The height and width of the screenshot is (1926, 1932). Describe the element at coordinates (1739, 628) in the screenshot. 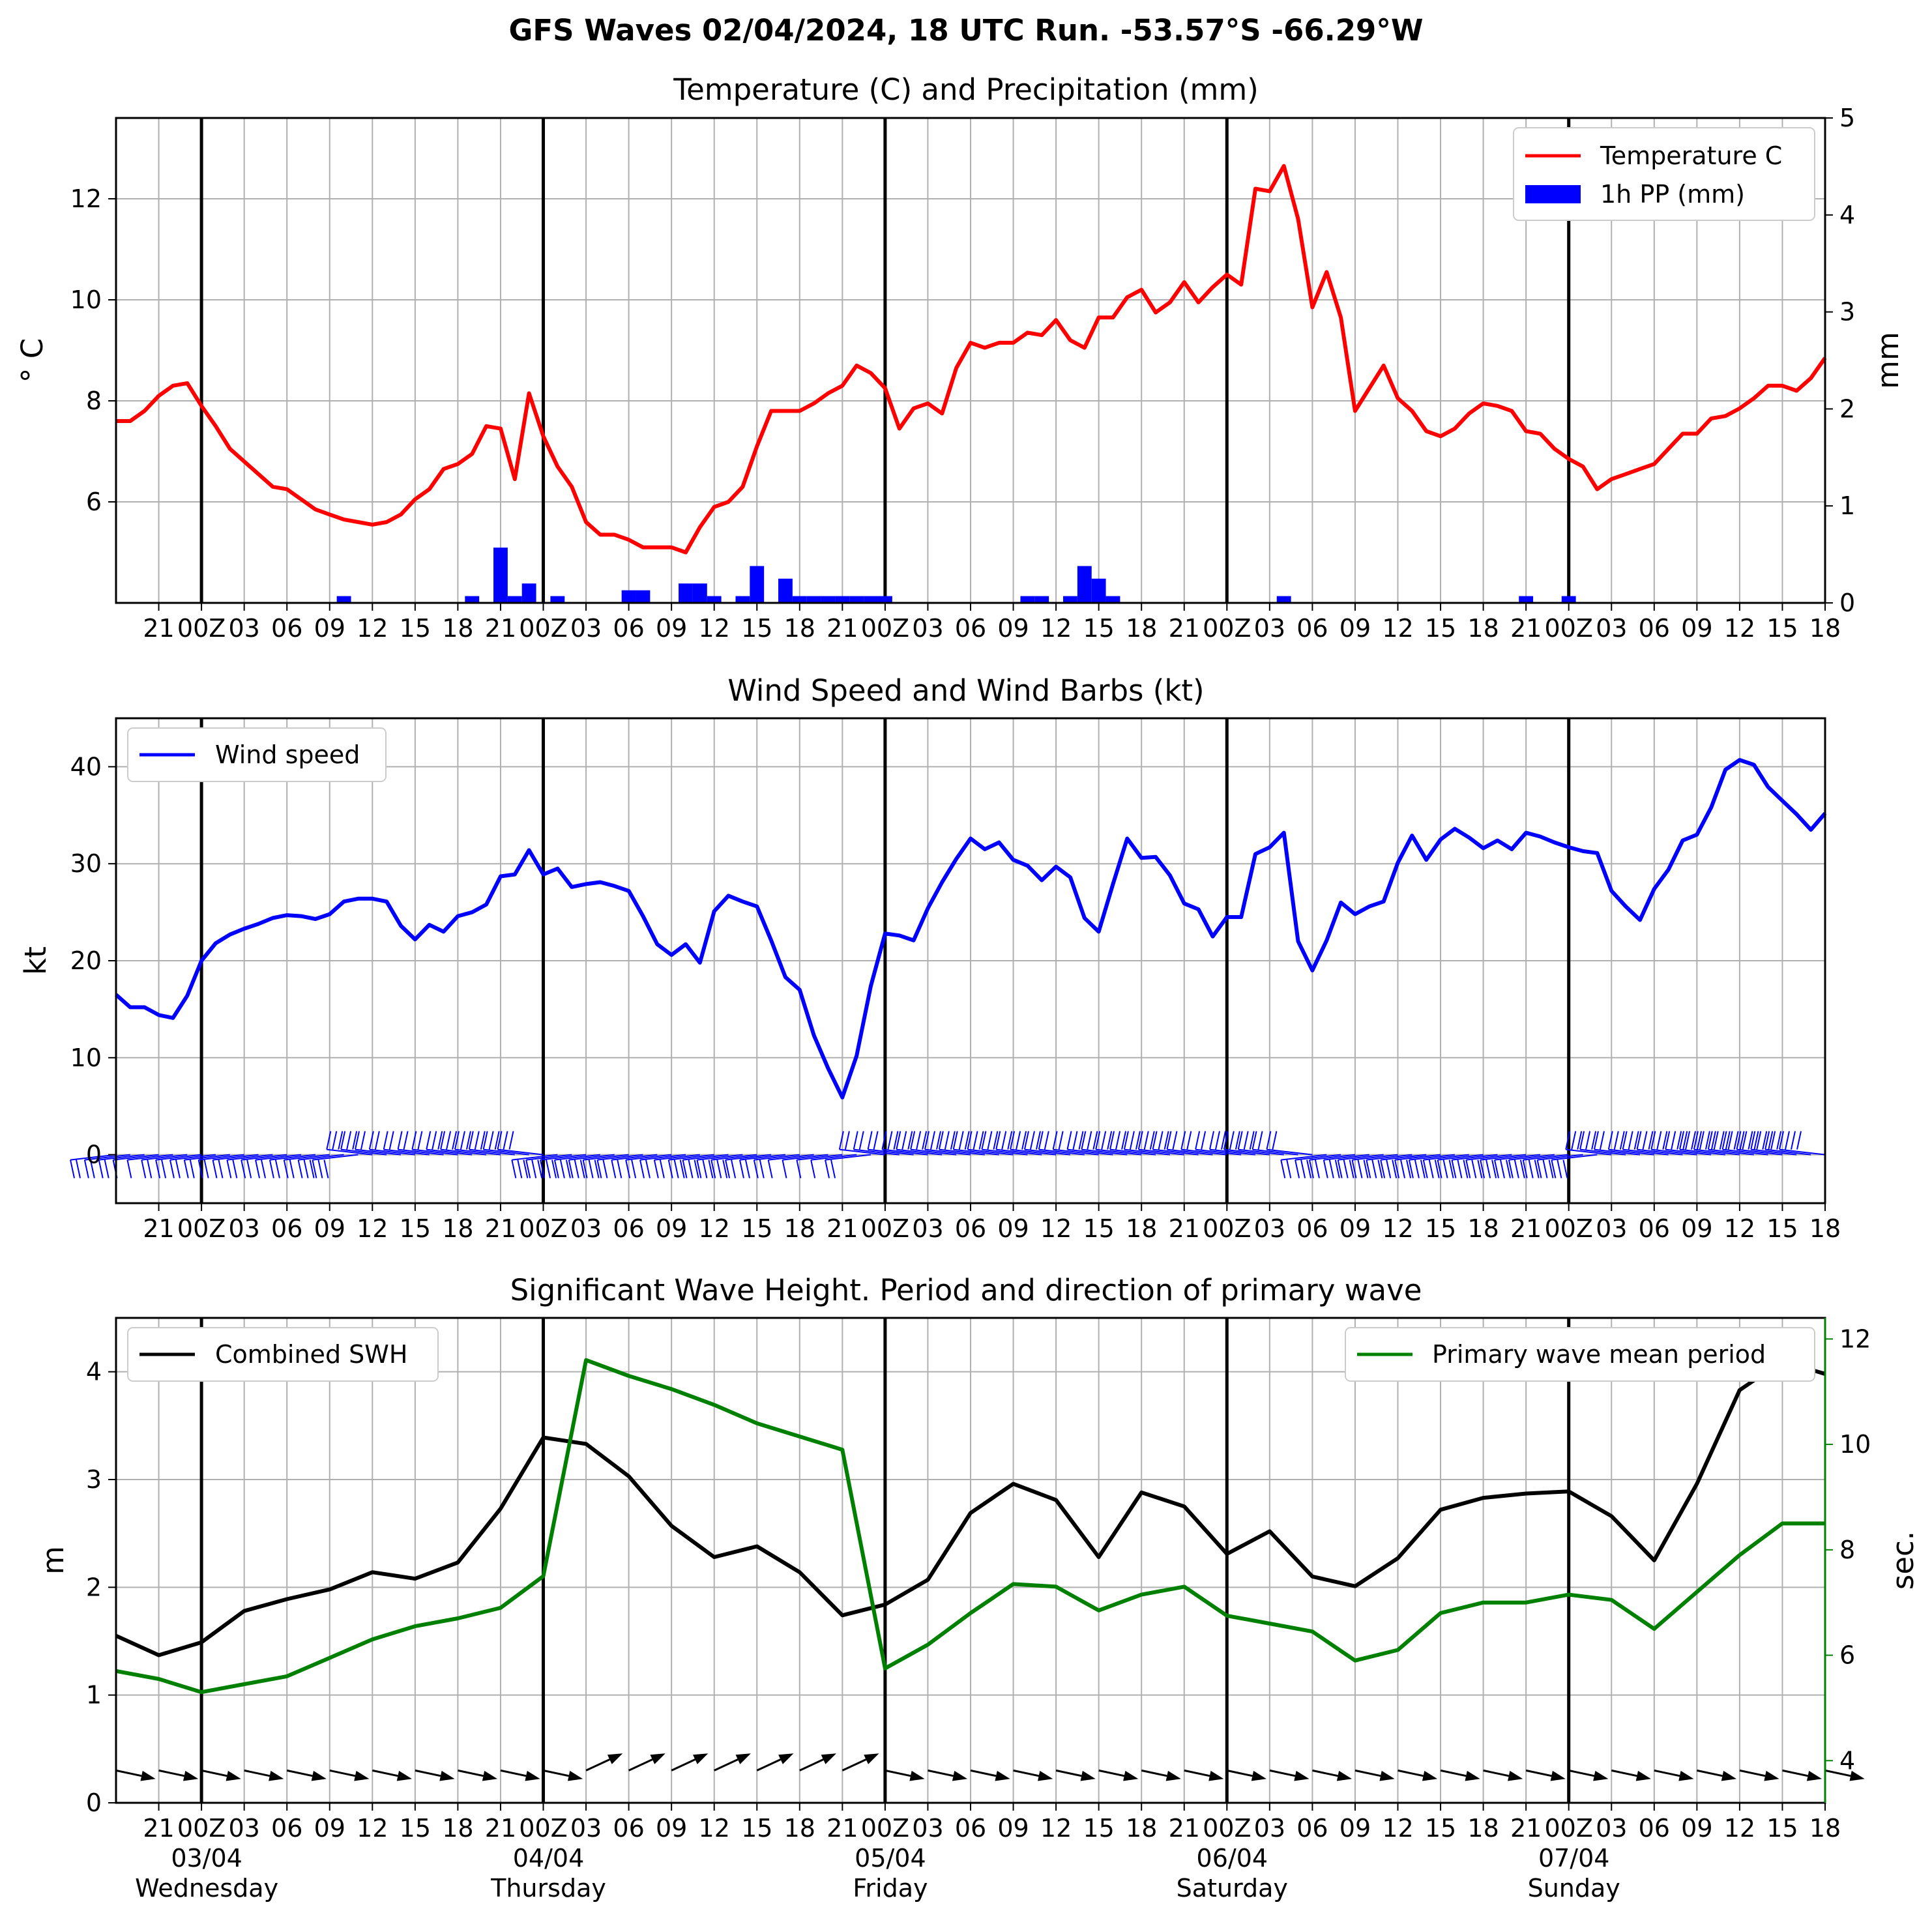

I see `x-tick-label: 12` at that location.